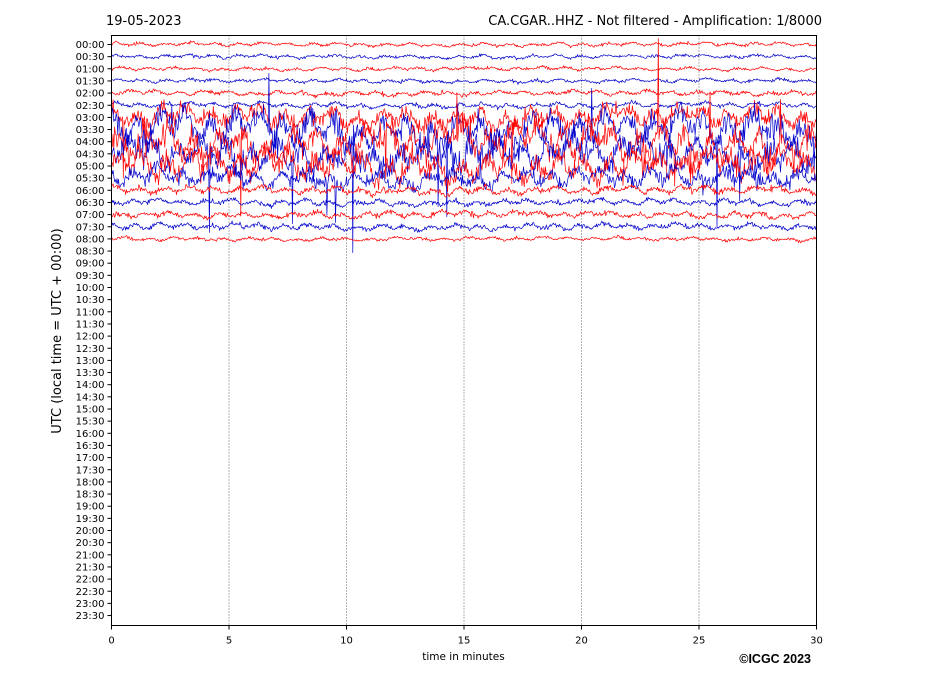 Image resolution: width=927 pixels, height=696 pixels. What do you see at coordinates (346, 641) in the screenshot?
I see `x-tick-label: 10` at bounding box center [346, 641].